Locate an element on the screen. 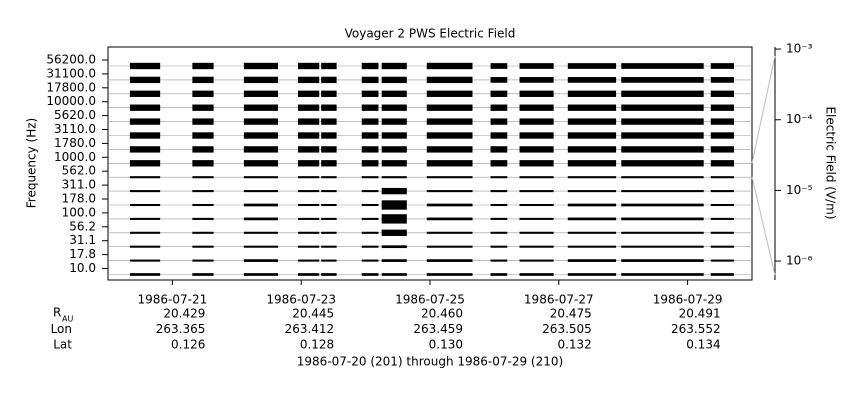 The height and width of the screenshot is (400, 860). x-tick-label: 1986-07-25 is located at coordinates (430, 300).